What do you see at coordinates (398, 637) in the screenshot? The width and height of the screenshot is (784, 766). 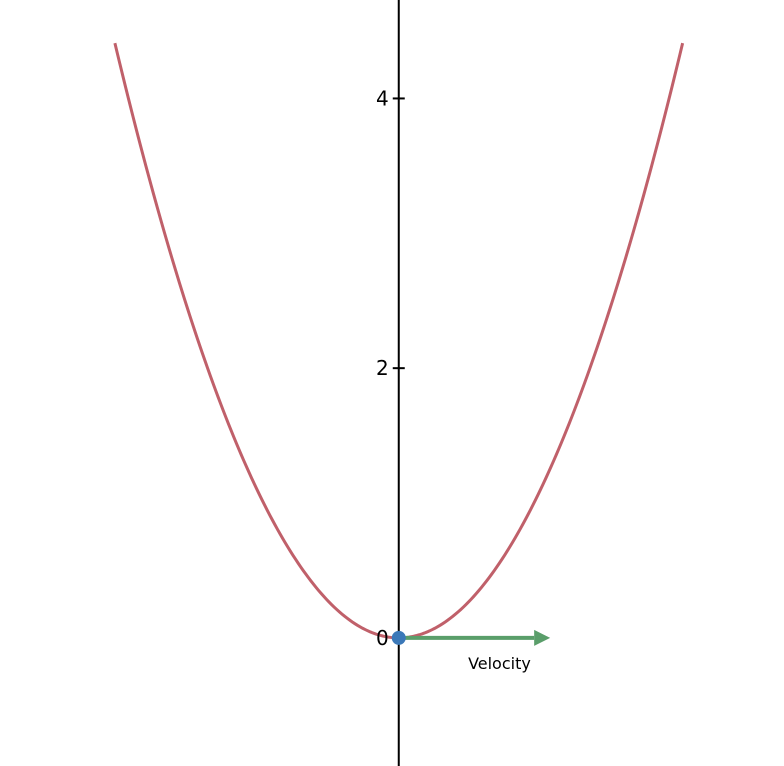 I see `particle-point` at bounding box center [398, 637].